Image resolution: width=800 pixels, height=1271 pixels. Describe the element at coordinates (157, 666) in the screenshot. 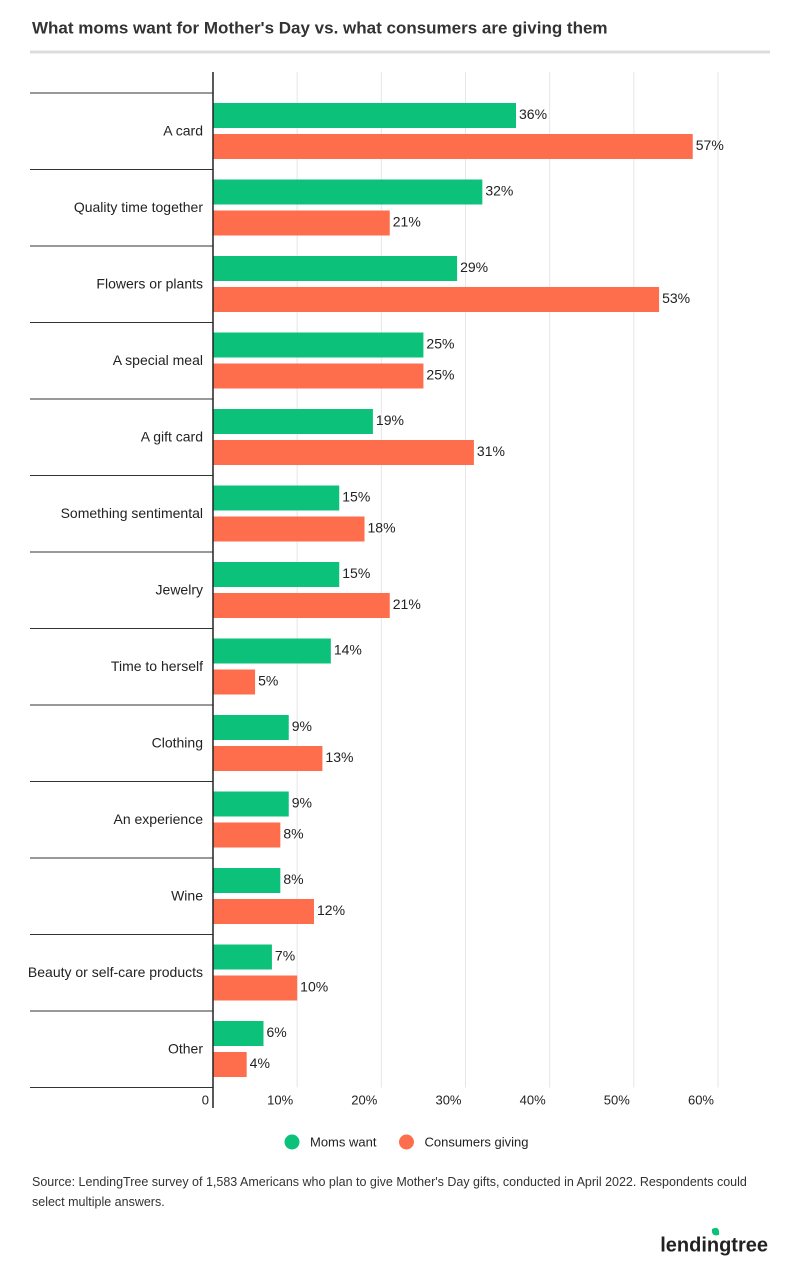

I see `category-label: Time to herself` at that location.